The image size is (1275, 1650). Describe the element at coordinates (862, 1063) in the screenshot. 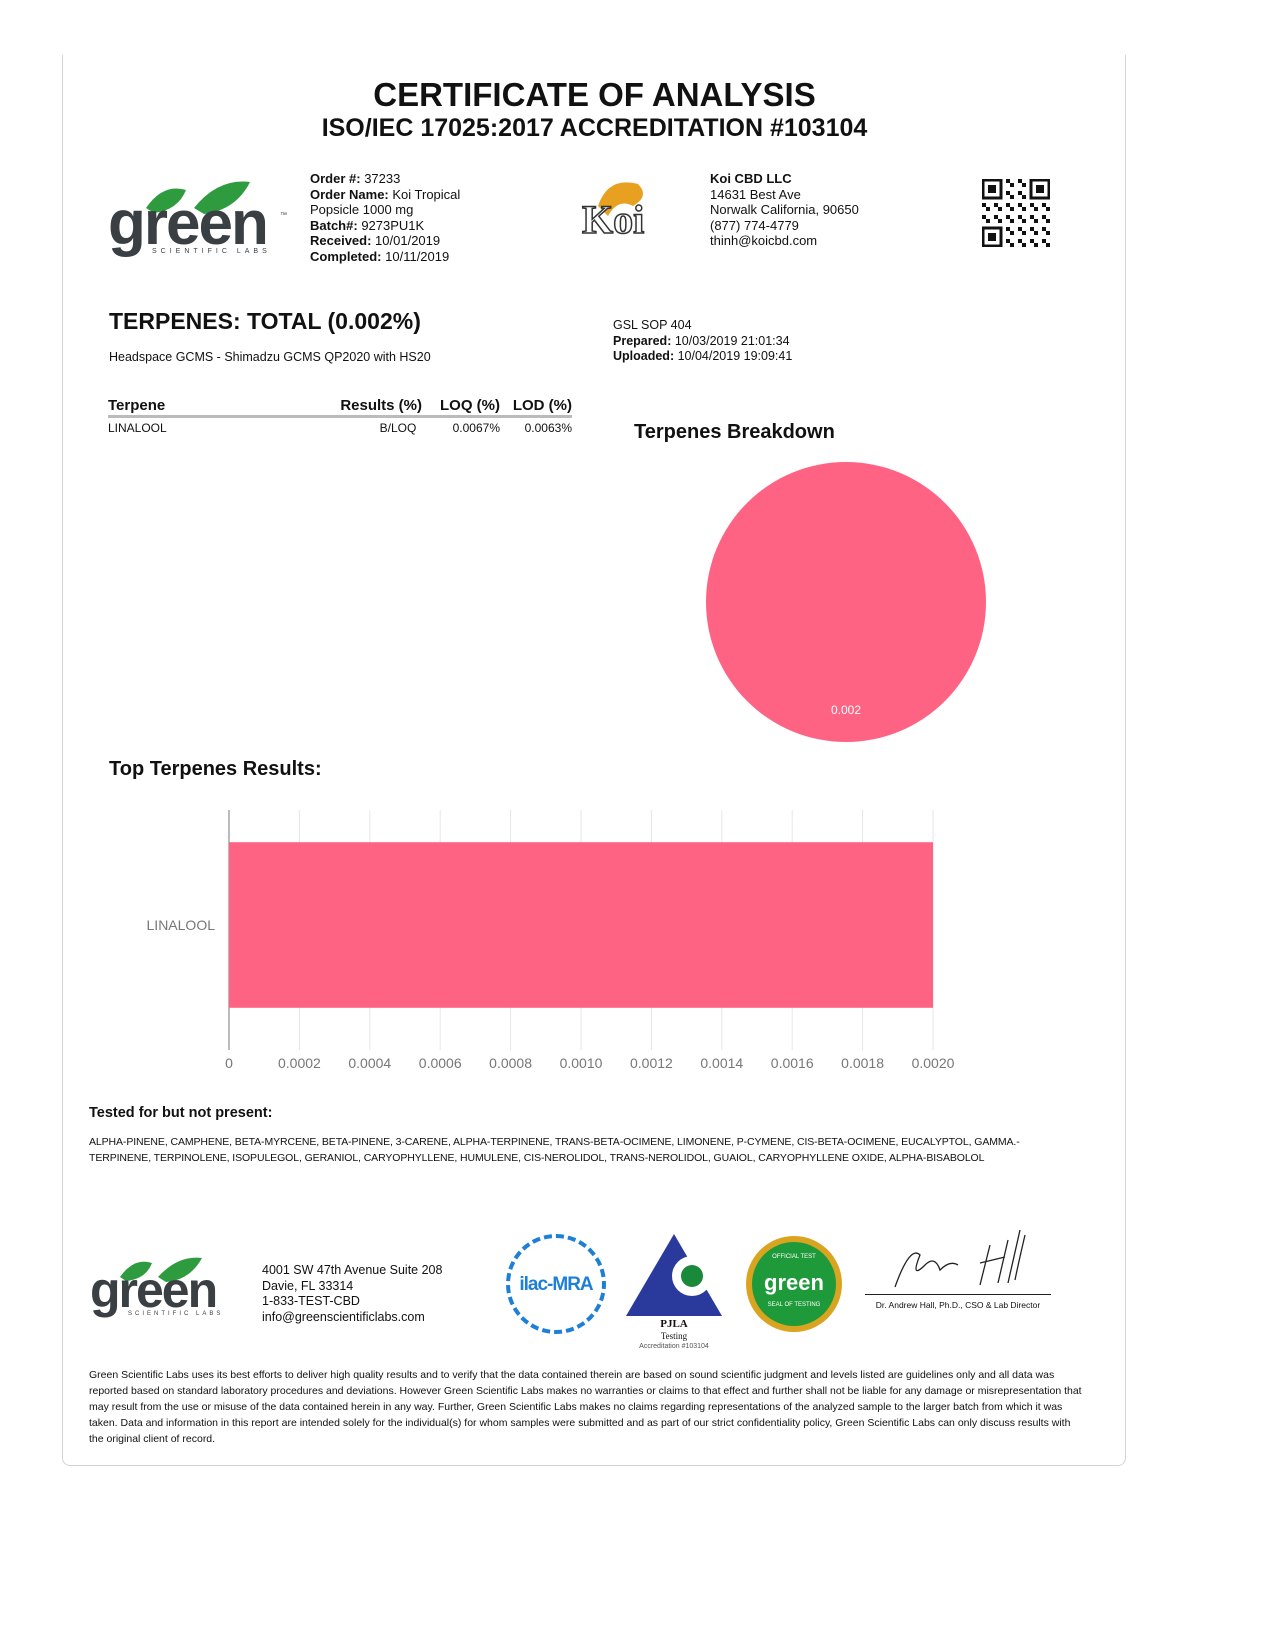

I see `x-tick-label: 0.0018` at that location.